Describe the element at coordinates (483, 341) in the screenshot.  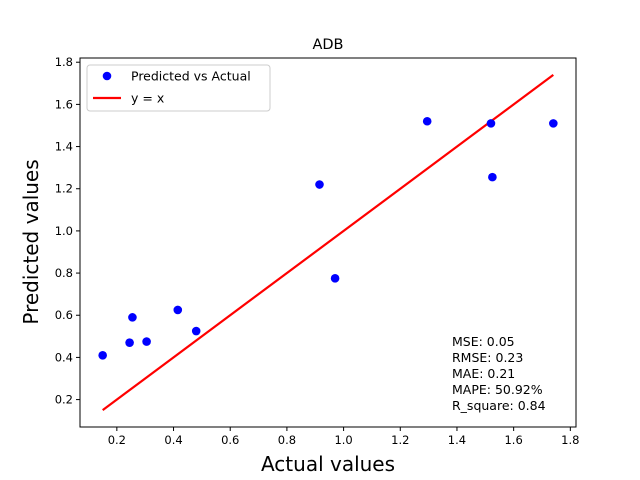
I see `metric-line: MSE: 0.05` at that location.